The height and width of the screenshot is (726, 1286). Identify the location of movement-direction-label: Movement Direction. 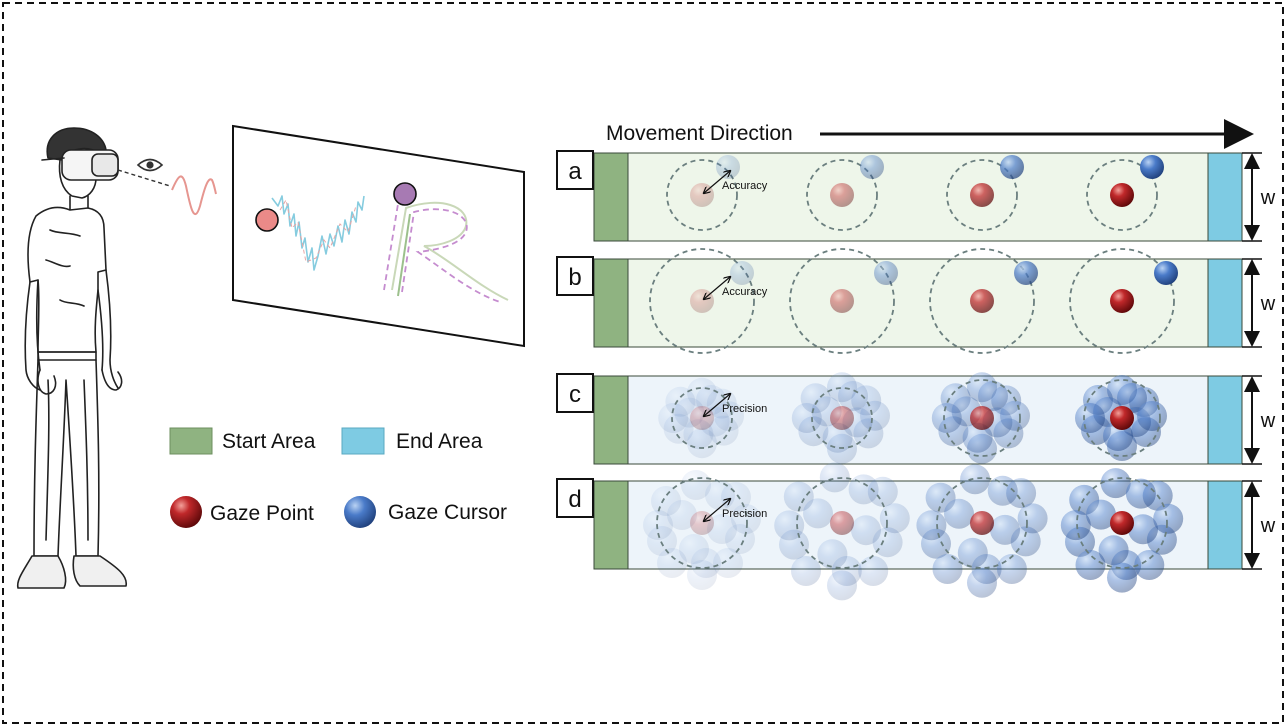
(699, 133).